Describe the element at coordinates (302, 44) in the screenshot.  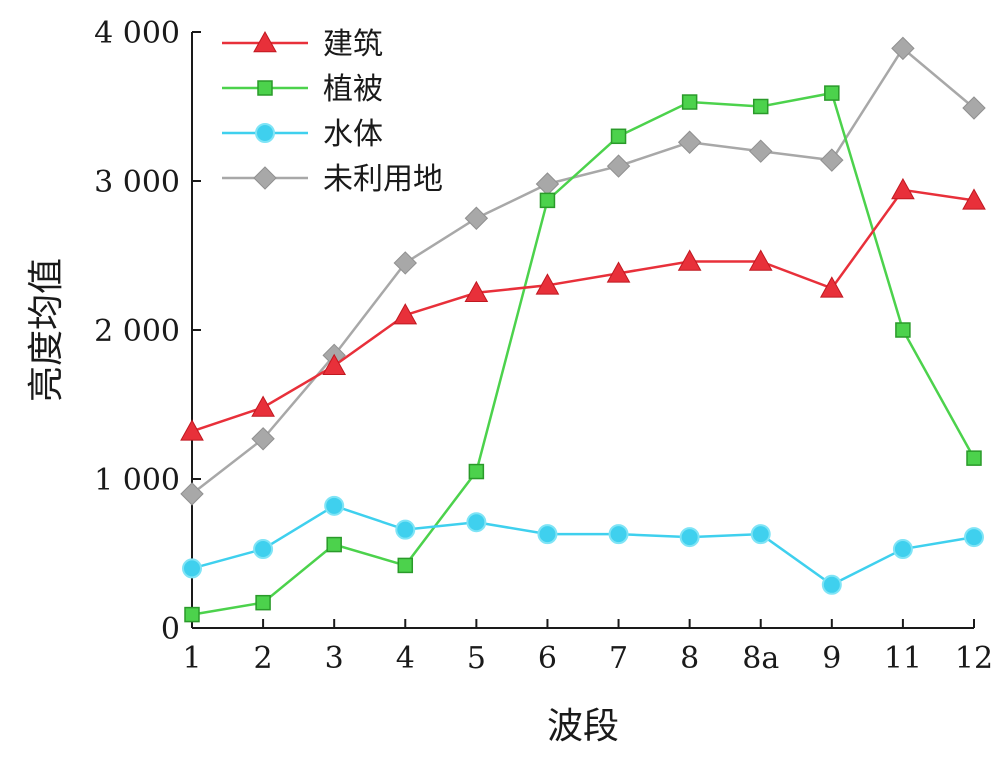
I see `legend-entry-0: 建筑` at that location.